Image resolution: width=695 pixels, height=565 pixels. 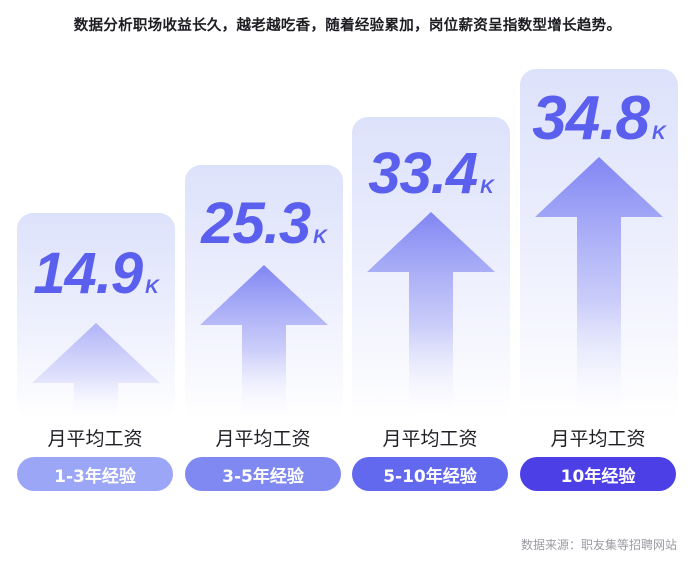 I want to click on salary-value: 33.4 K, so click(x=431, y=173).